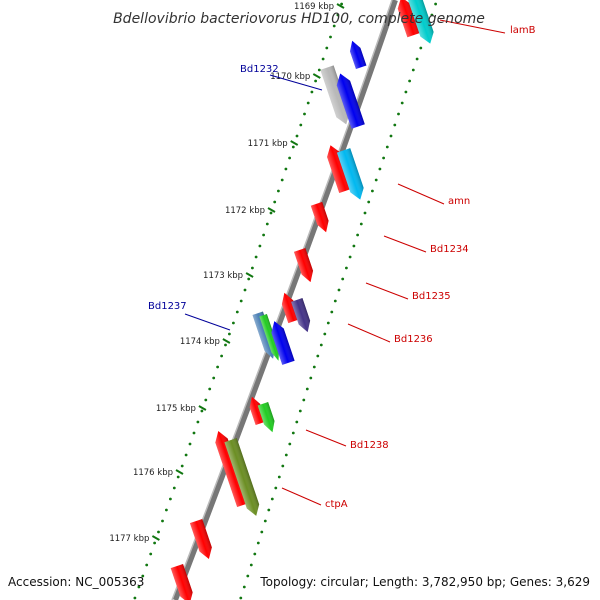  What do you see at coordinates (369, 333) in the screenshot?
I see `leader-line-bd1236` at bounding box center [369, 333].